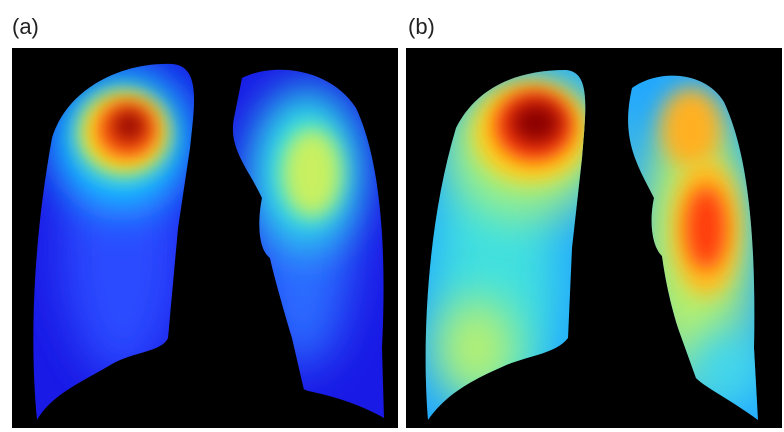  What do you see at coordinates (421, 26) in the screenshot?
I see `panel-label-b: (b)` at bounding box center [421, 26].